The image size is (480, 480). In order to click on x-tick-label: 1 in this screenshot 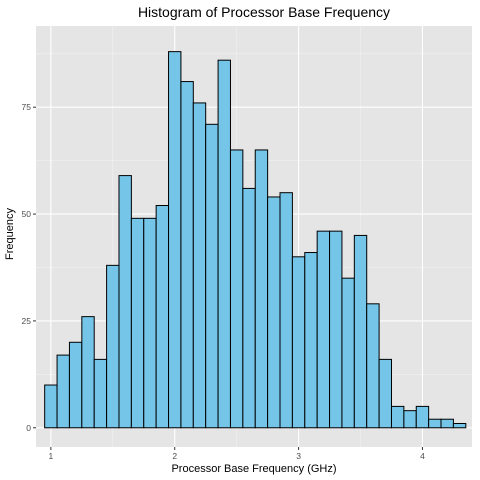, I will do `click(50, 456)`.